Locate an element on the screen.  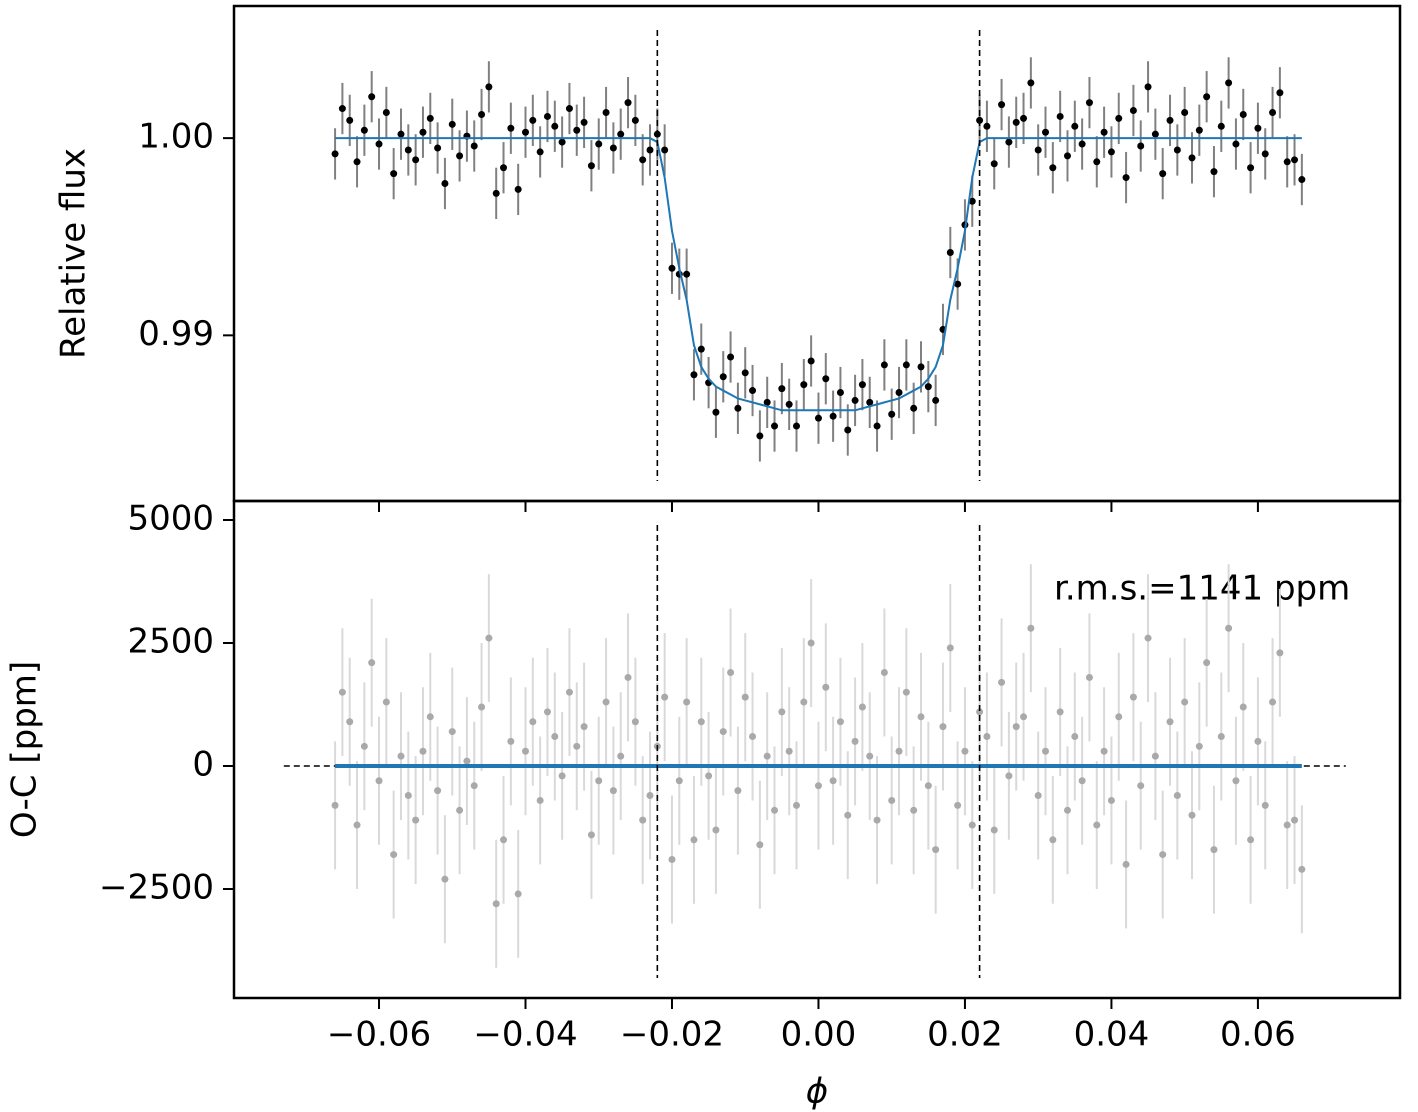
y-tick-label: 5000 is located at coordinates (170, 518).